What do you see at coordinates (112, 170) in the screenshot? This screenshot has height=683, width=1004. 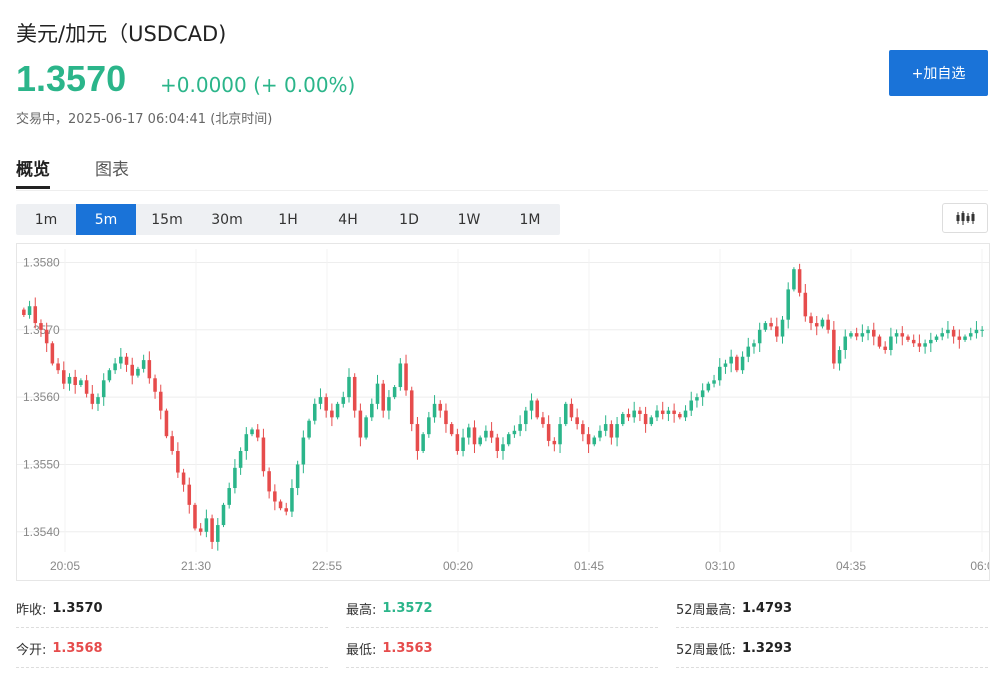 I see `tab-chart: 图表` at bounding box center [112, 170].